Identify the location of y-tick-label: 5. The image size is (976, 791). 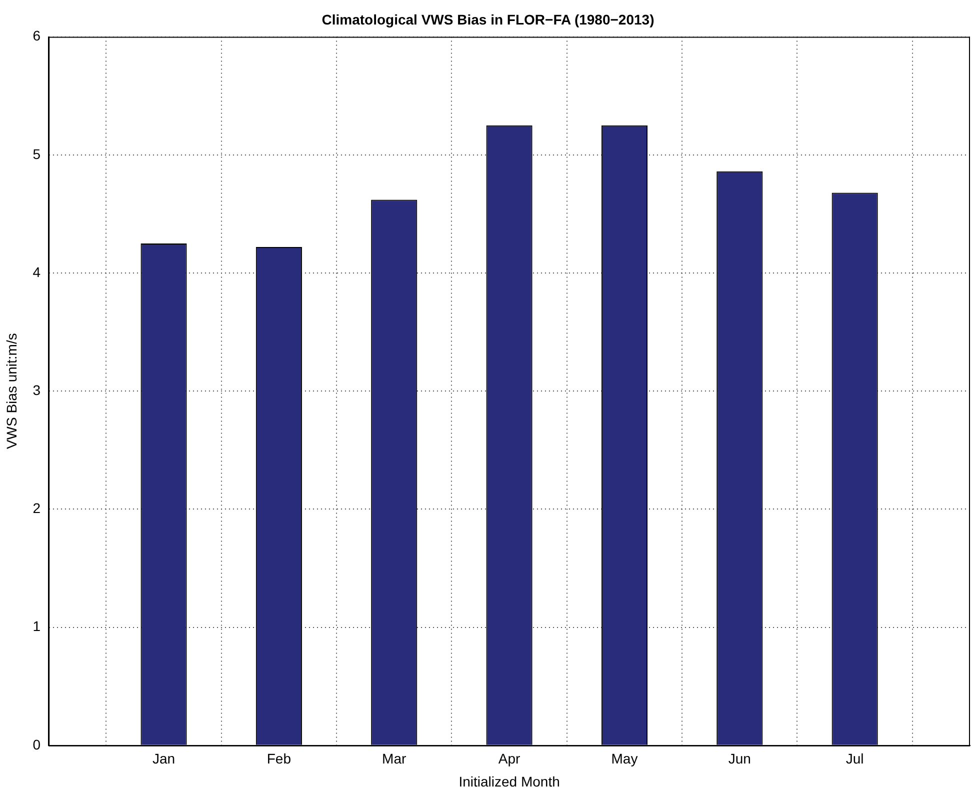
(36, 154).